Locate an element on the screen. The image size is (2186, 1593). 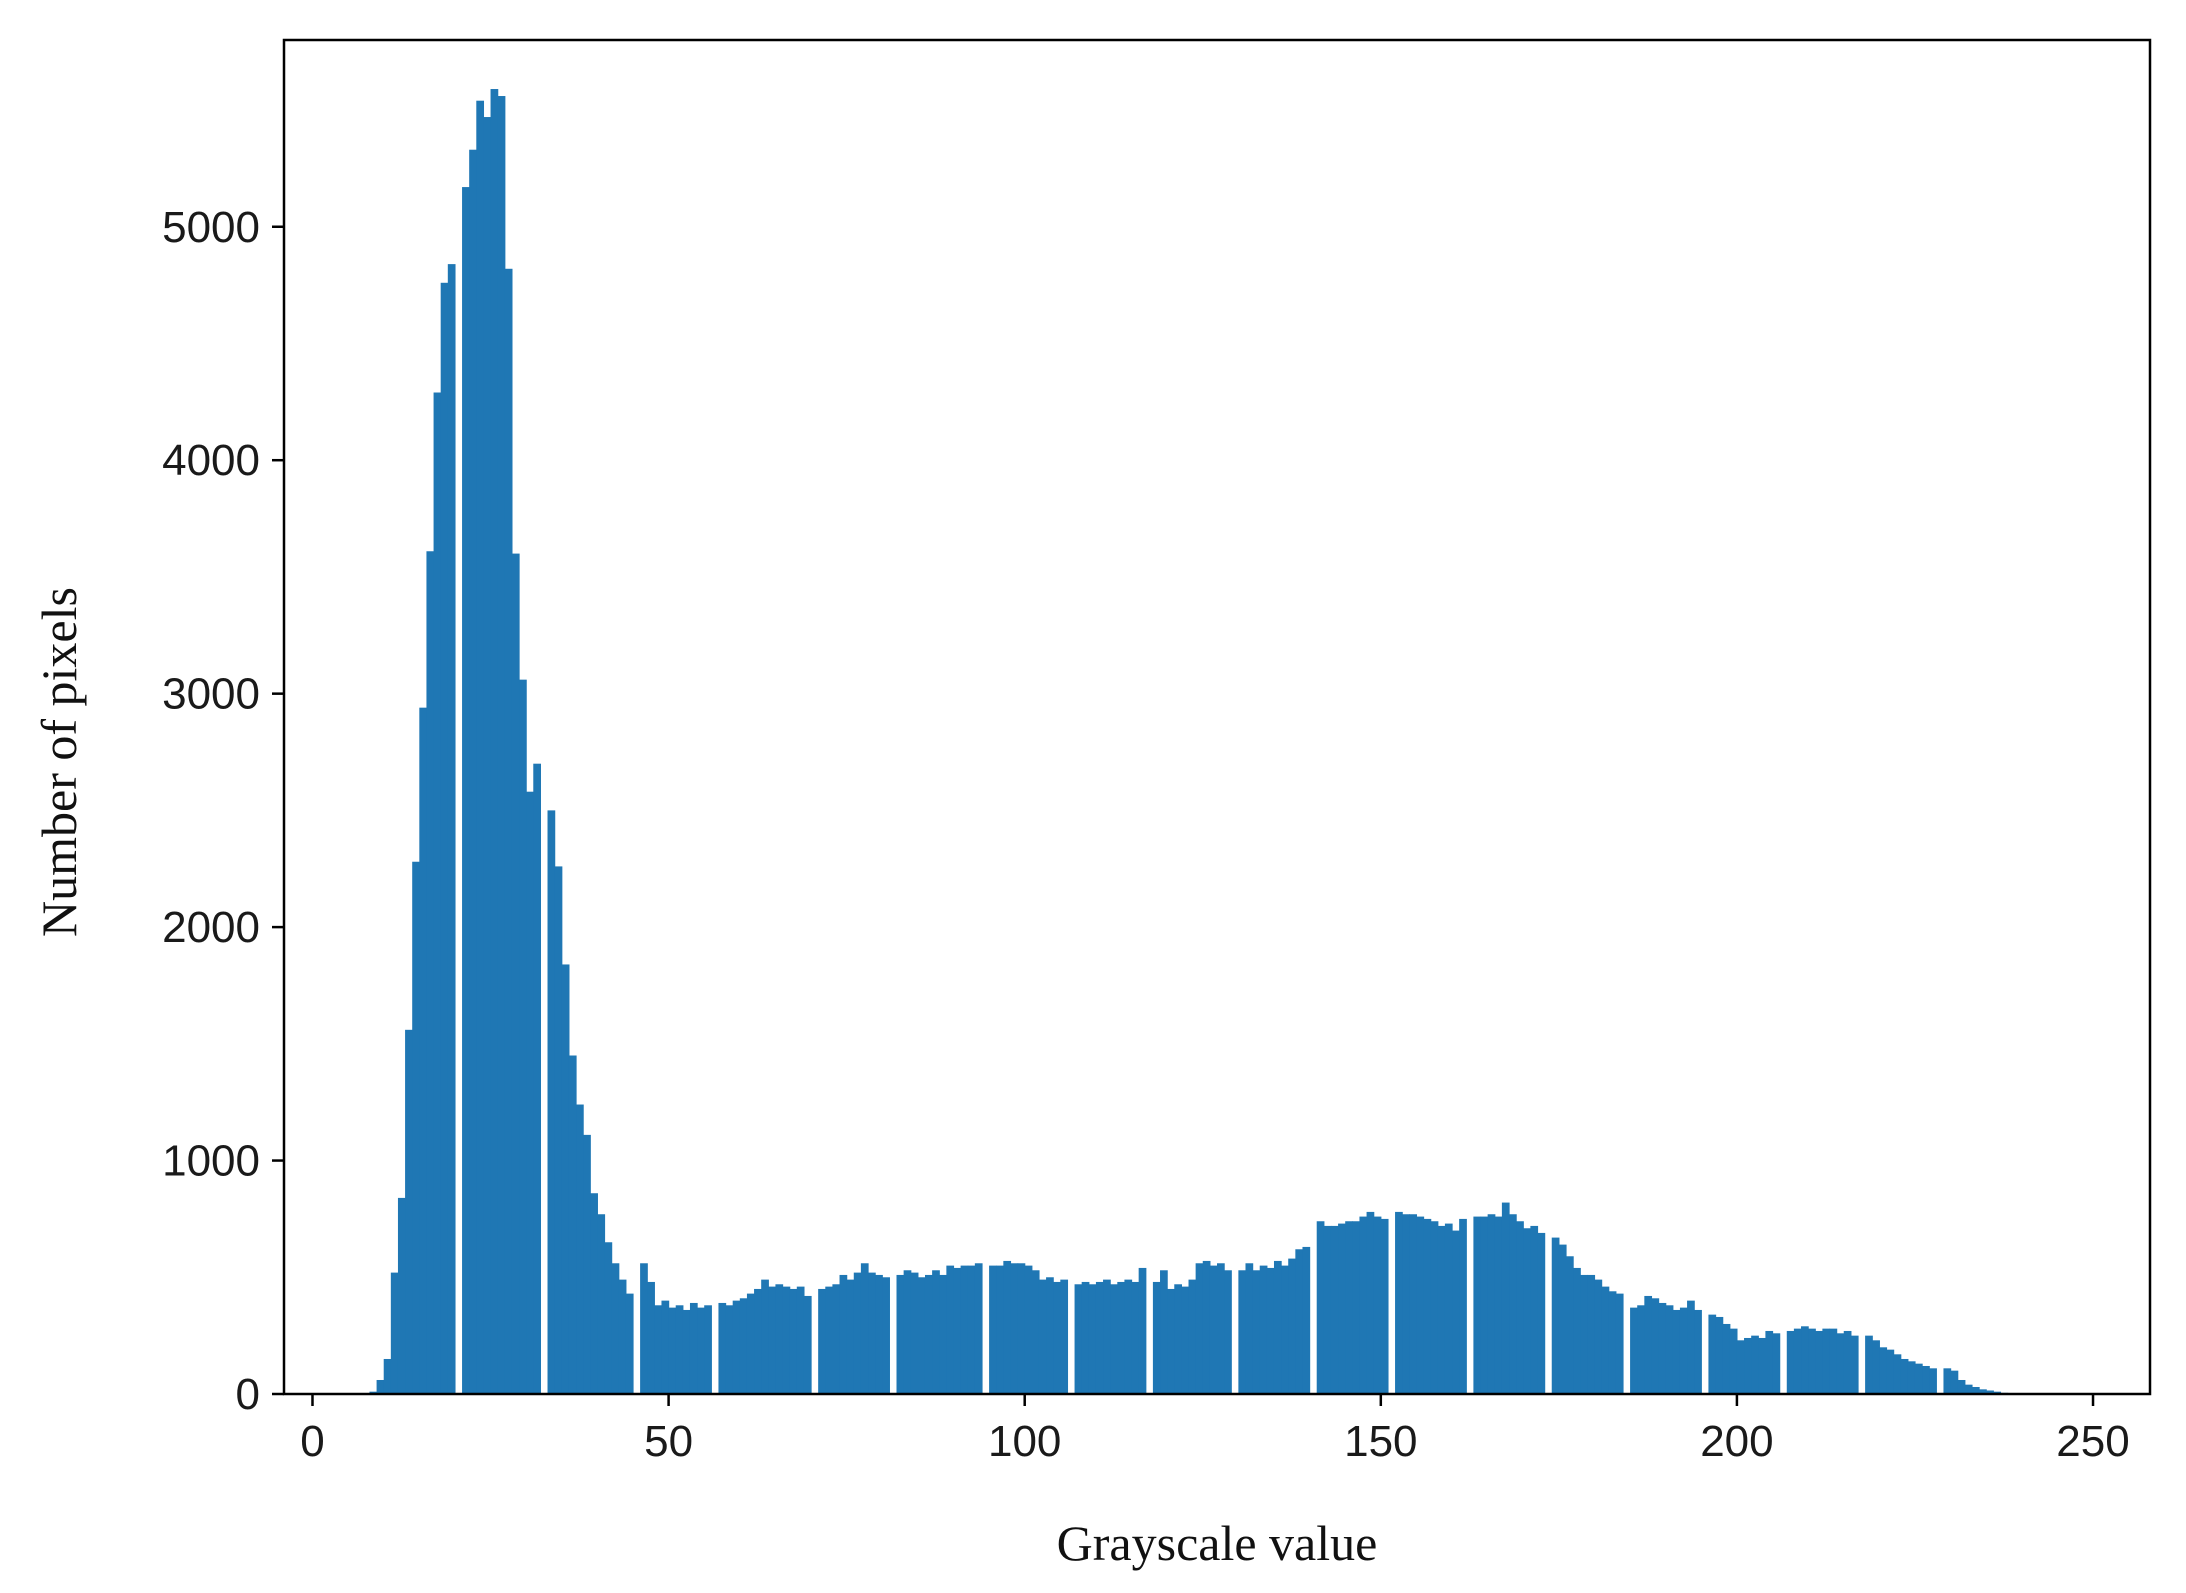
x-tick-label: 200 is located at coordinates (1736, 1441).